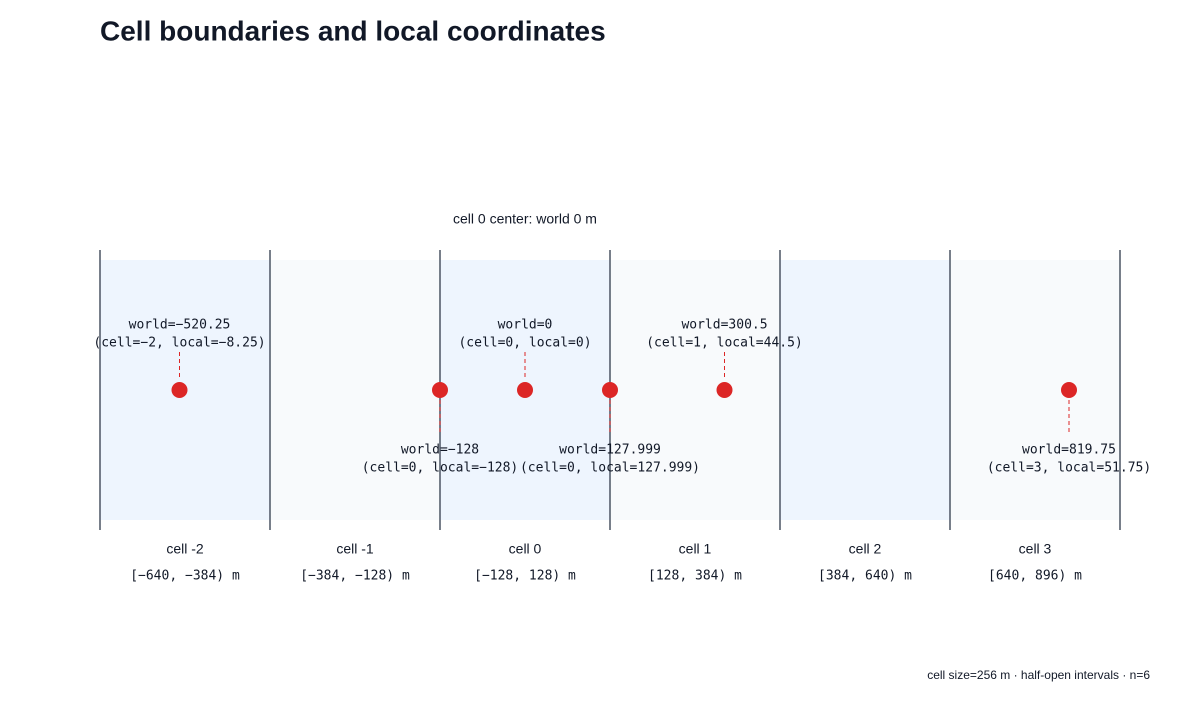 The width and height of the screenshot is (1200, 720). Describe the element at coordinates (1069, 450) in the screenshot. I see `point-world: world=819.75` at that location.